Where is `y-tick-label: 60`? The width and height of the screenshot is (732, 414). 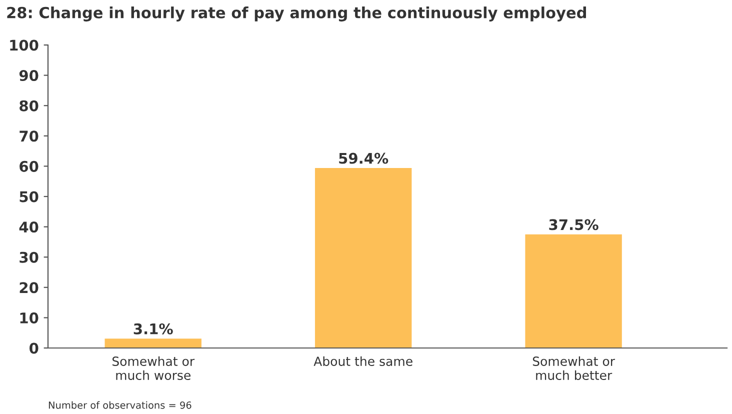
y-tick-label: 60 is located at coordinates (29, 166).